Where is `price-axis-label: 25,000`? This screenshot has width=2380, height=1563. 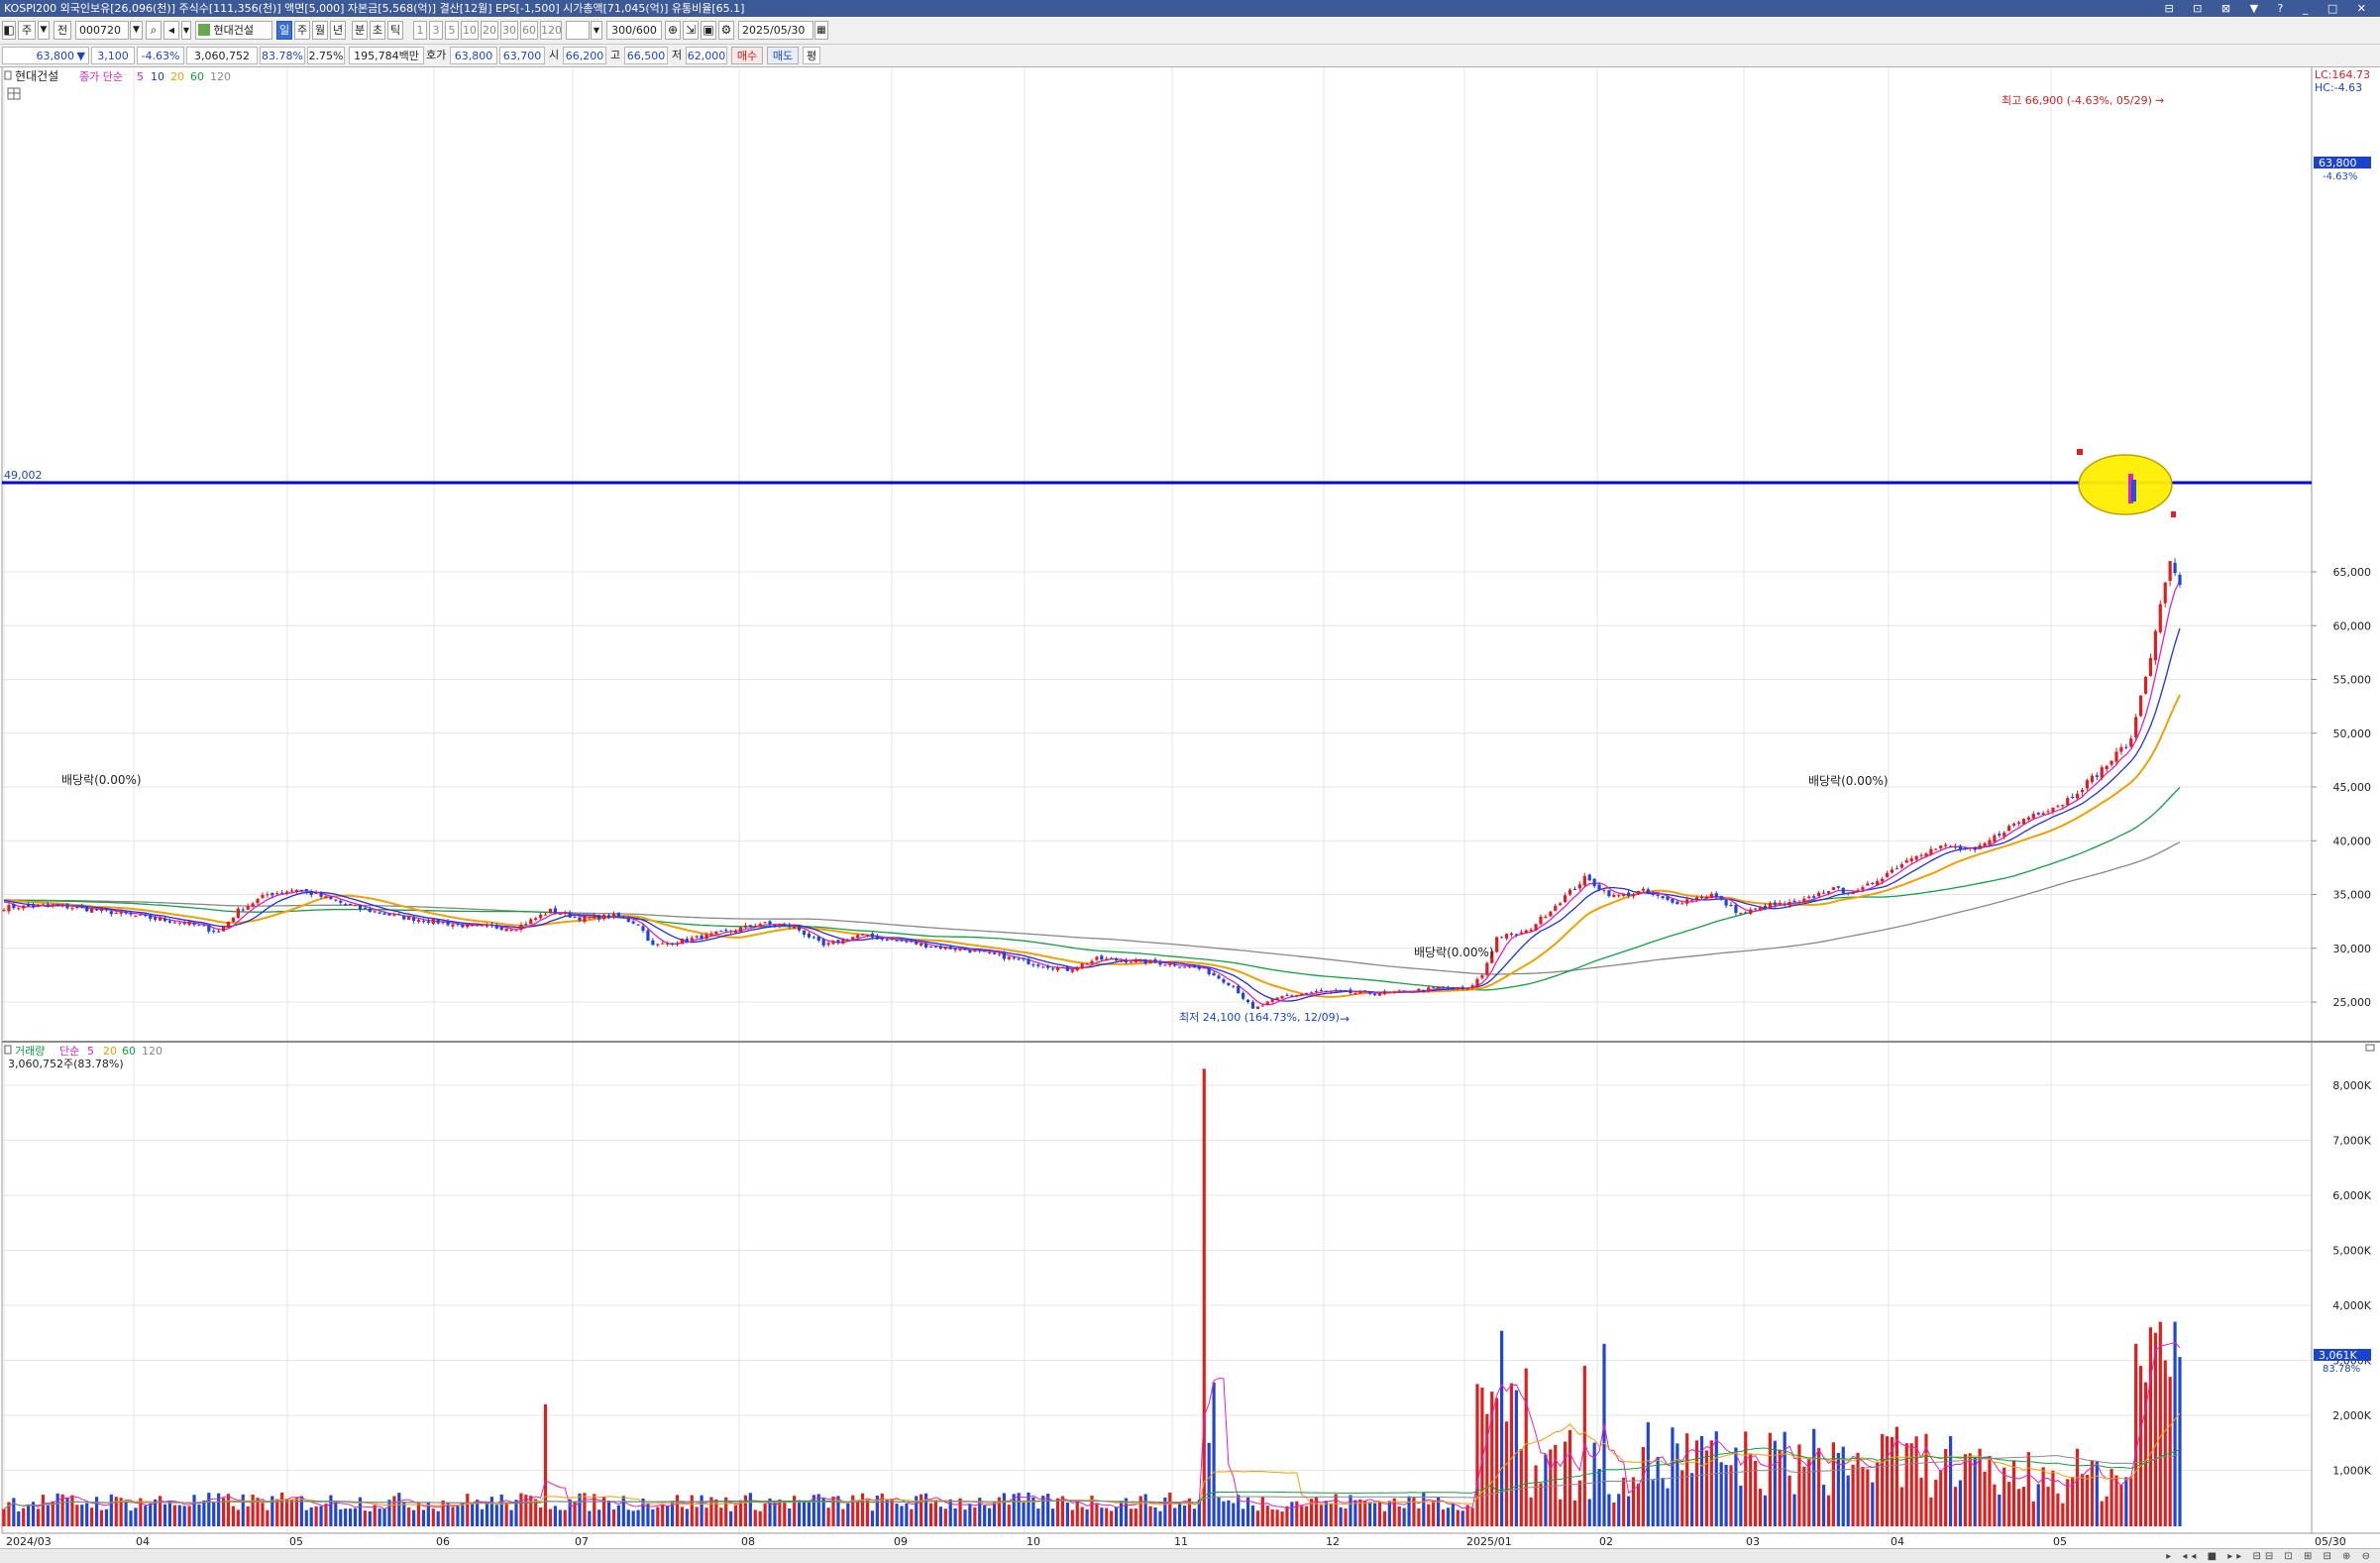
price-axis-label: 25,000 is located at coordinates (2352, 1002).